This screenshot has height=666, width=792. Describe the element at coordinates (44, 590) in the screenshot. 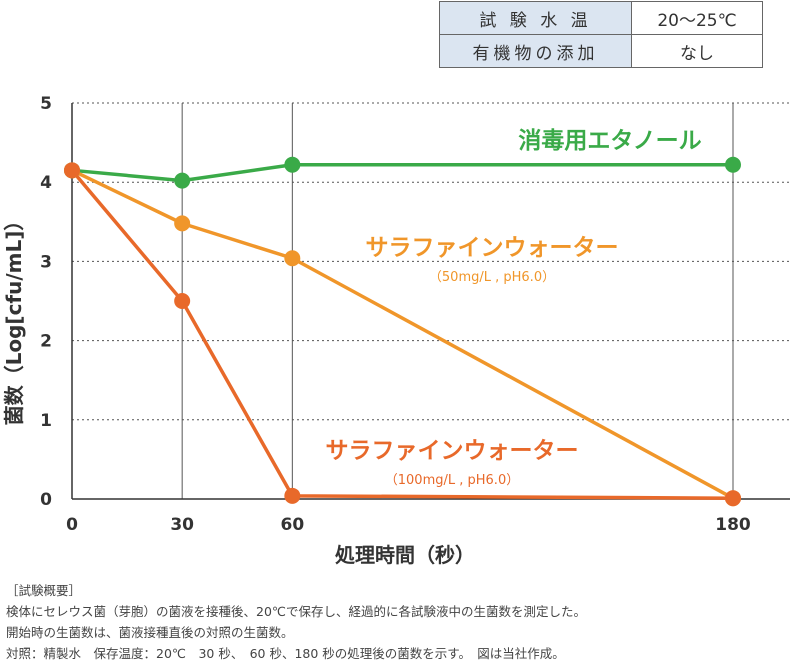

I see `notes-heading: ［試験概要］` at that location.